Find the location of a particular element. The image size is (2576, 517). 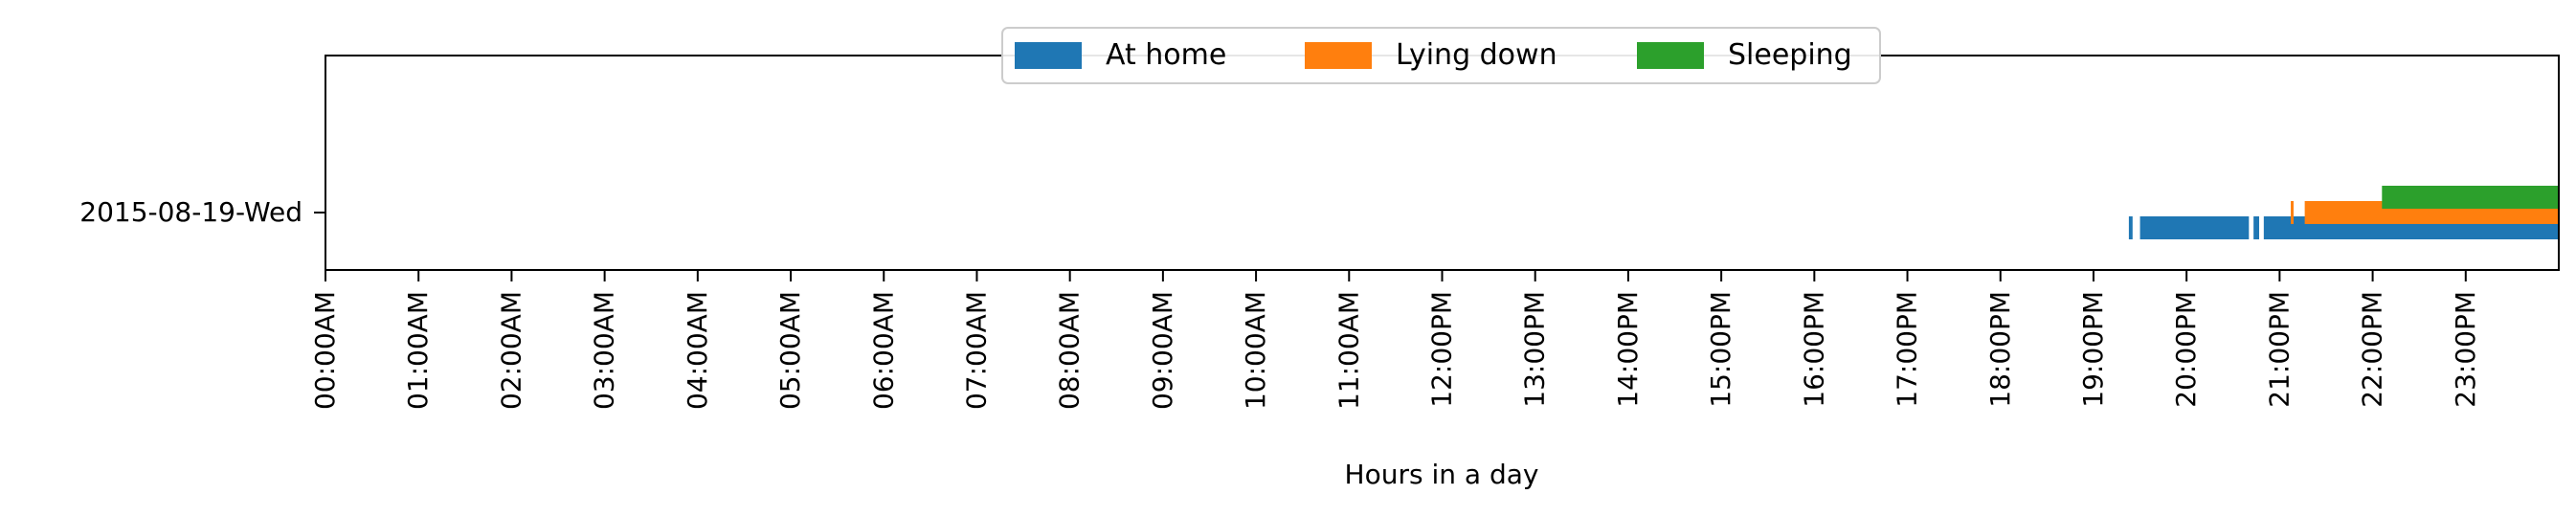

x-tick-label: 05:00AM is located at coordinates (790, 350).